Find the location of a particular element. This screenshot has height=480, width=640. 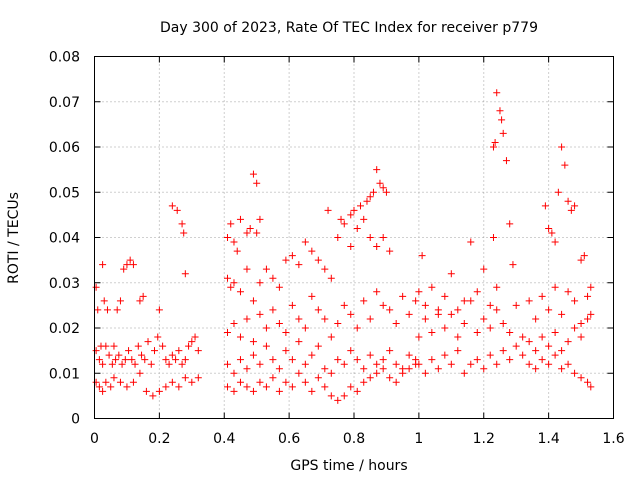

y-tick-label: 0.02 is located at coordinates (64, 329).